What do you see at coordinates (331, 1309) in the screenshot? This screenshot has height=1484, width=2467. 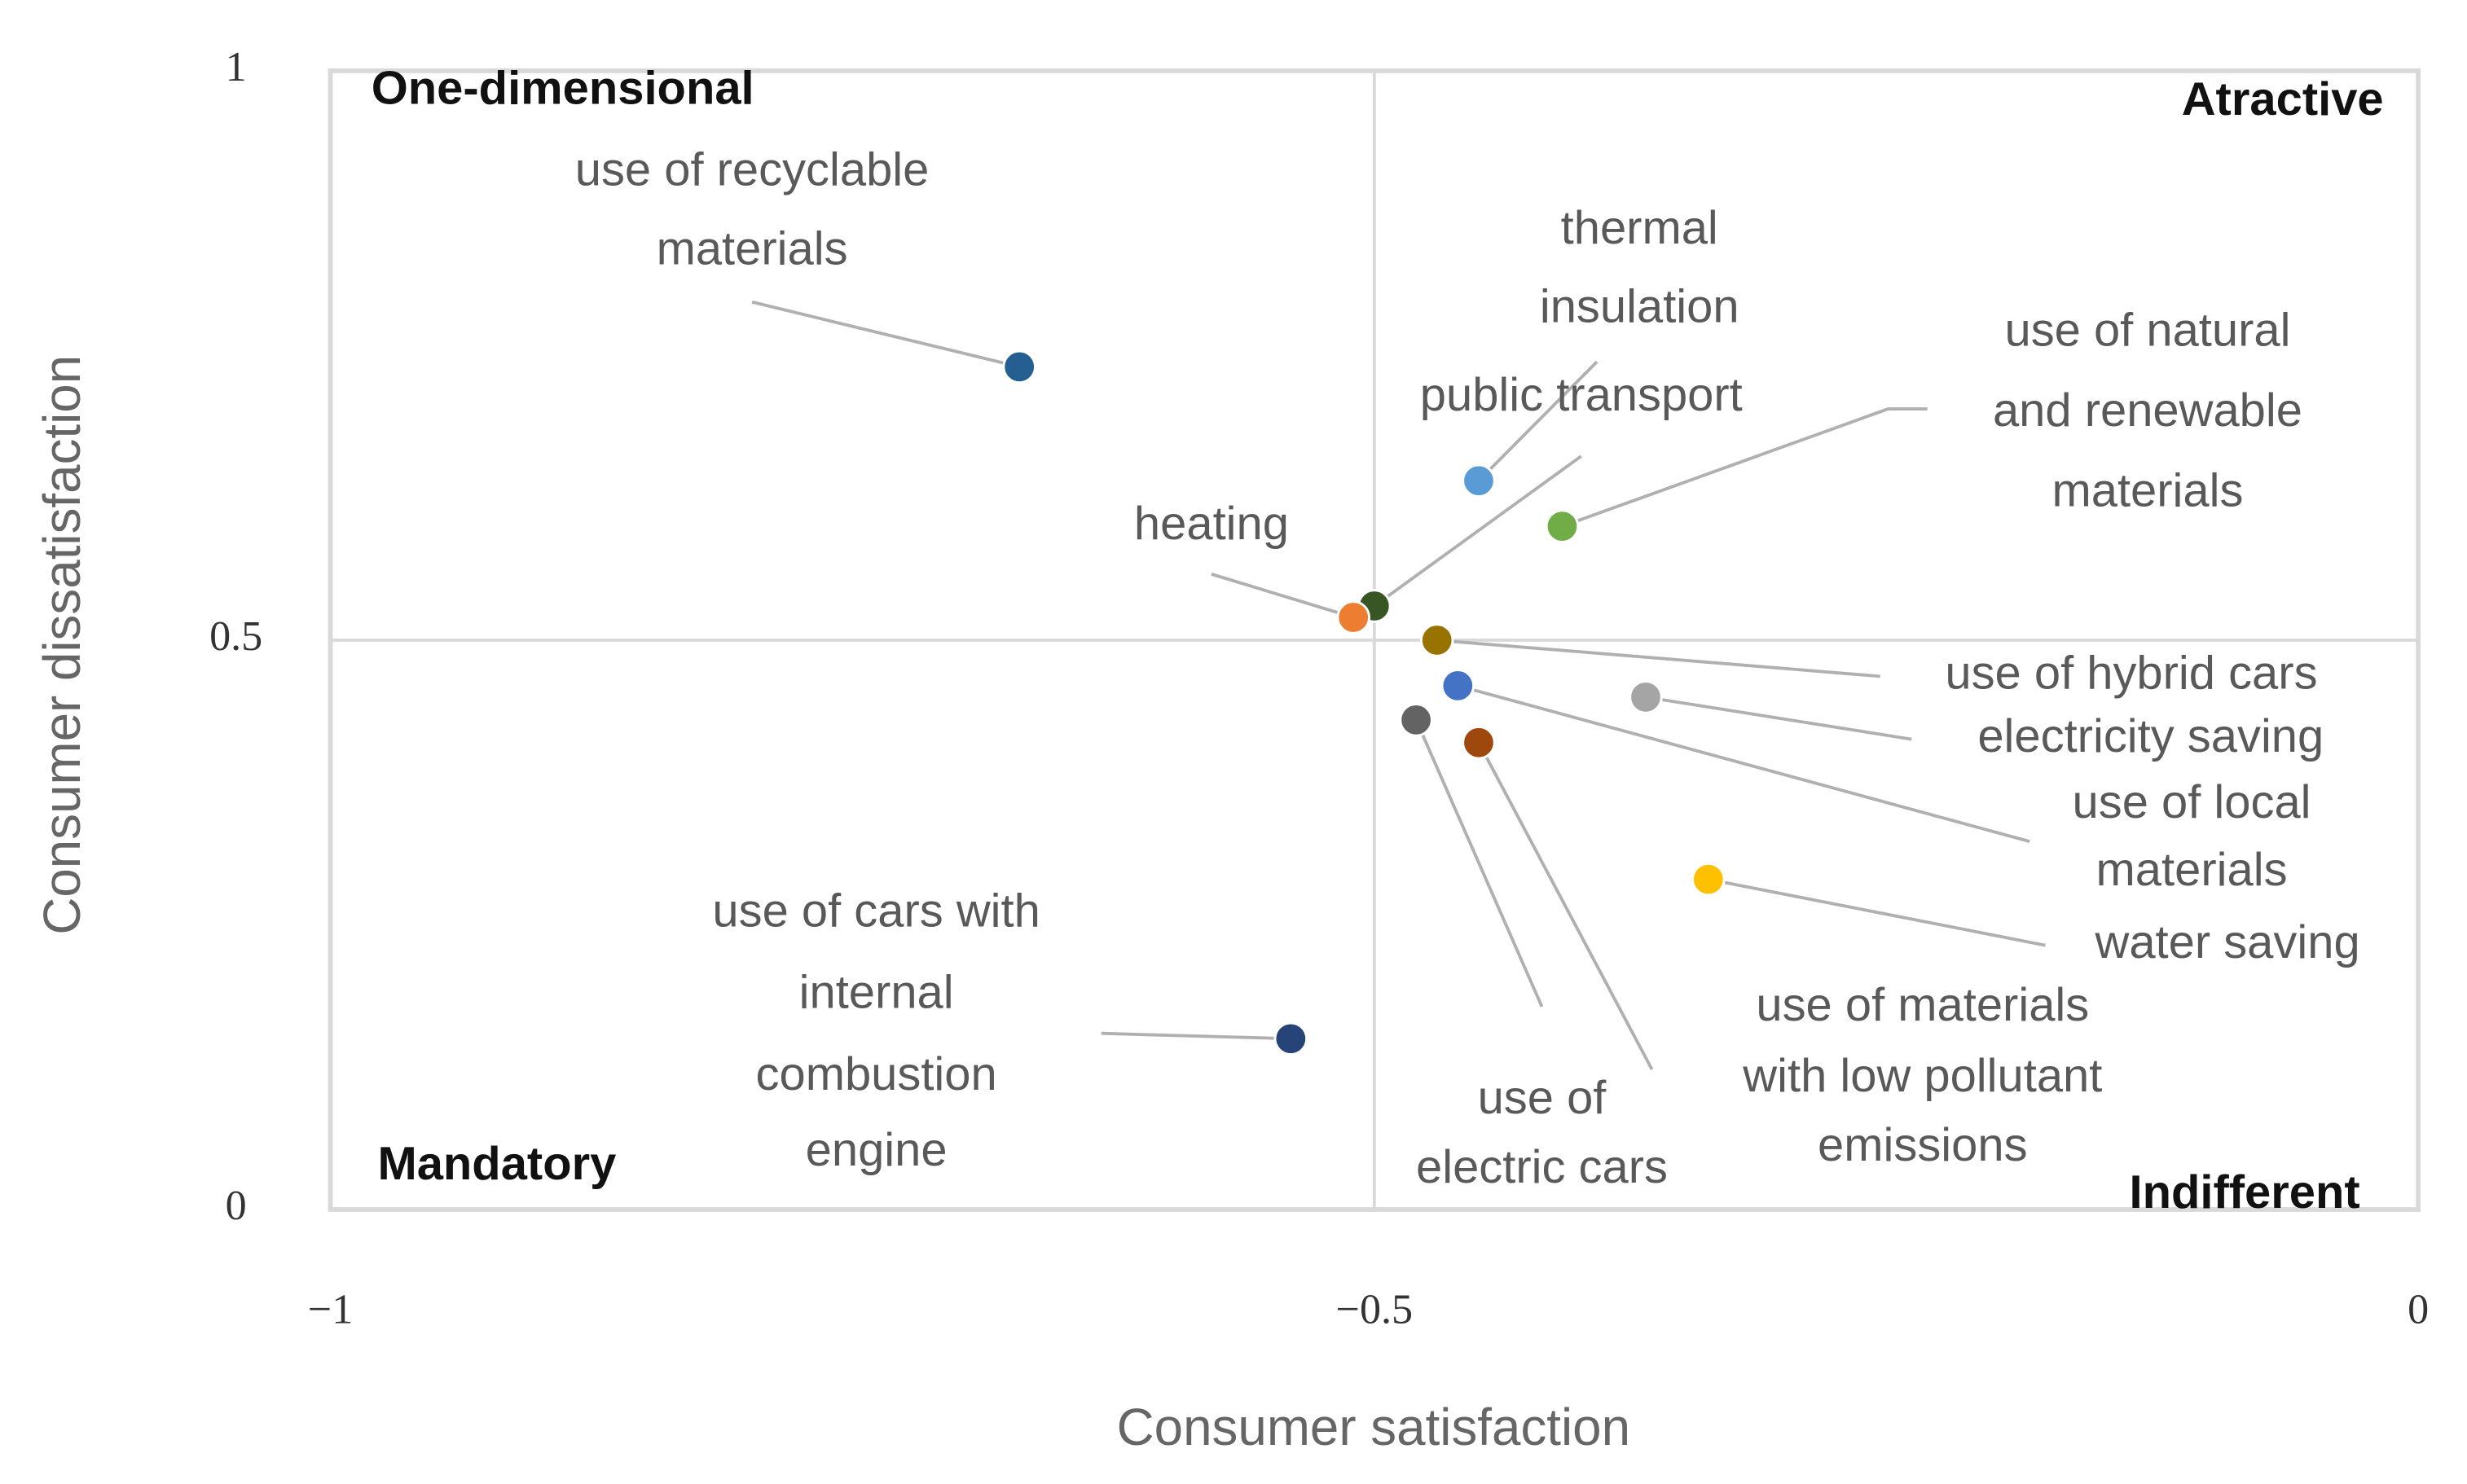 I see `x-tick-label: −1` at bounding box center [331, 1309].